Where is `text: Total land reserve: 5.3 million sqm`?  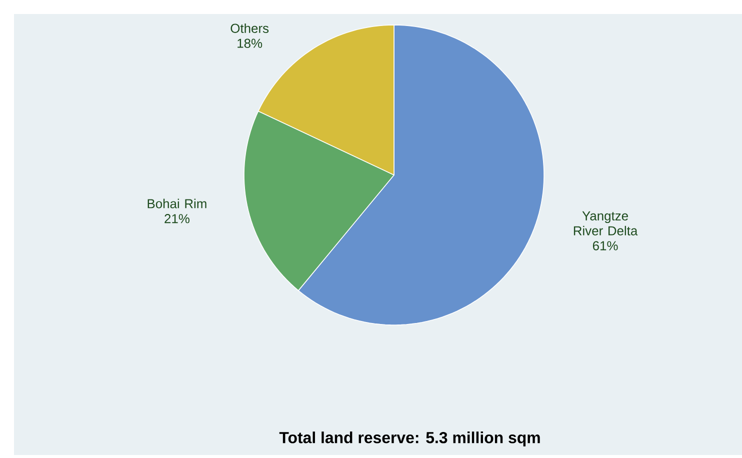
text: Total land reserve: 5.3 million sqm is located at coordinates (409, 439).